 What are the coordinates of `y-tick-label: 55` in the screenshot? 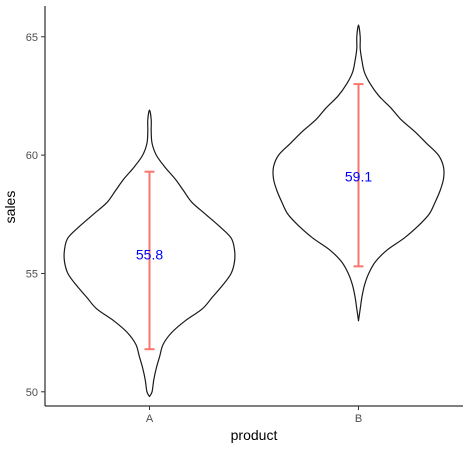 It's located at (32, 274).